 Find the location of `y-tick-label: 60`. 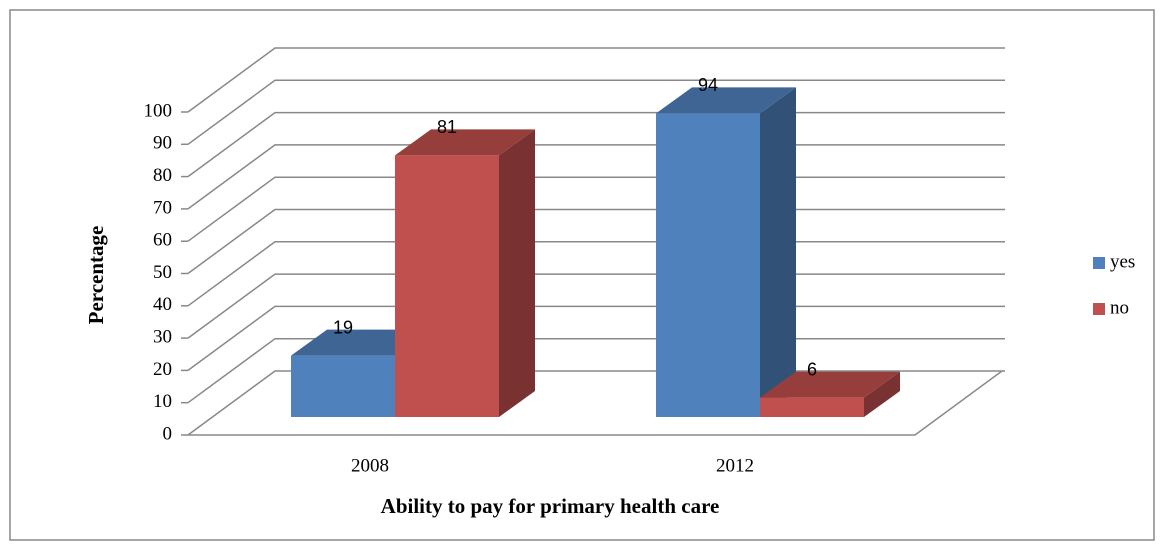

y-tick-label: 60 is located at coordinates (162, 240).